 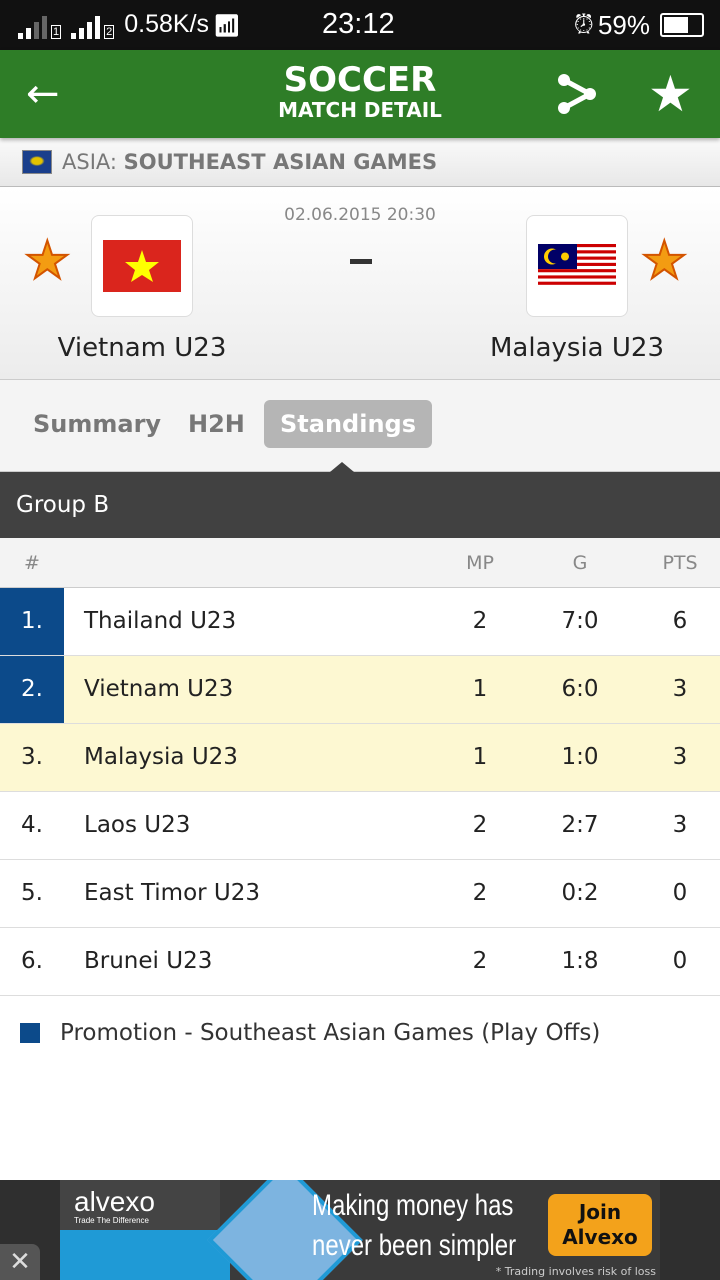 What do you see at coordinates (360, 563) in the screenshot?
I see `standings-column-header: # MP G PTS` at bounding box center [360, 563].